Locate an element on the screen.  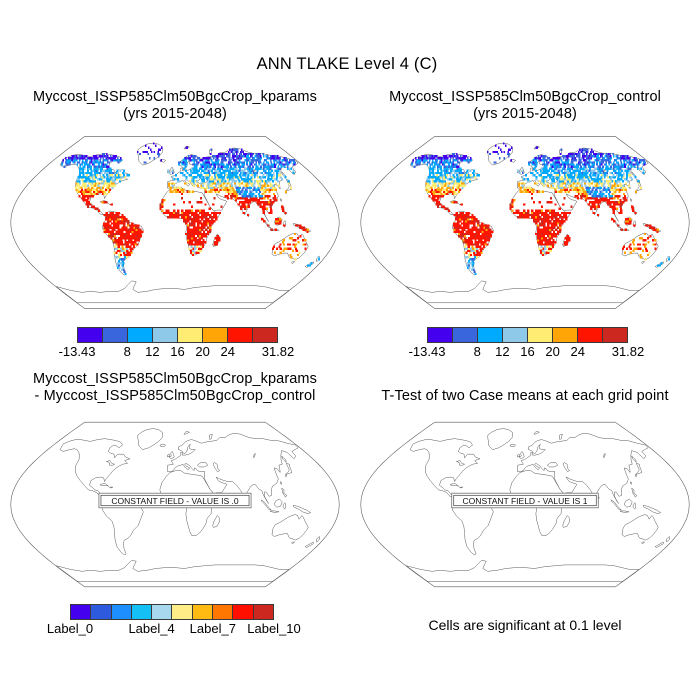
colorbar-tick-label: Label_7 is located at coordinates (212, 628).